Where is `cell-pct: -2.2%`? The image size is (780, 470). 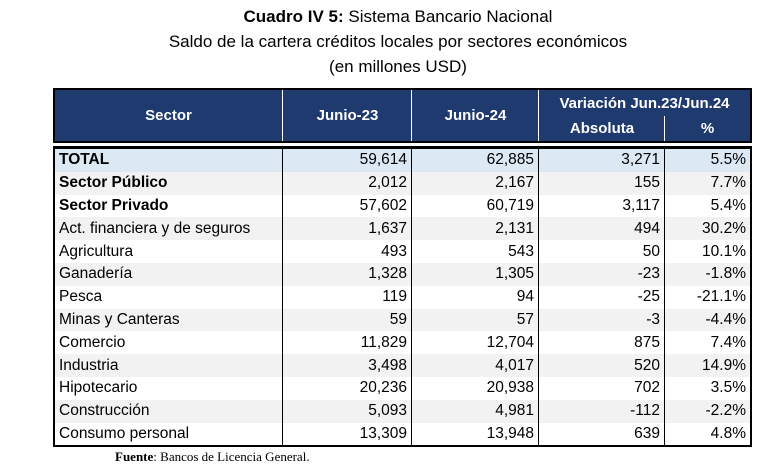
cell-pct: -2.2% is located at coordinates (726, 411).